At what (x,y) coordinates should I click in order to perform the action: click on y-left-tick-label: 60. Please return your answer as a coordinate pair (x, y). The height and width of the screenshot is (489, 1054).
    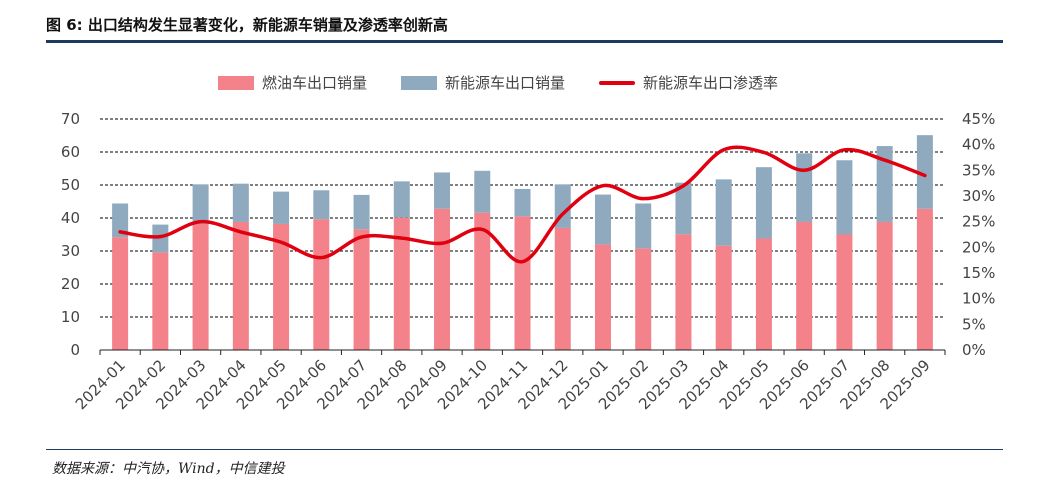
    Looking at the image, I should click on (70, 152).